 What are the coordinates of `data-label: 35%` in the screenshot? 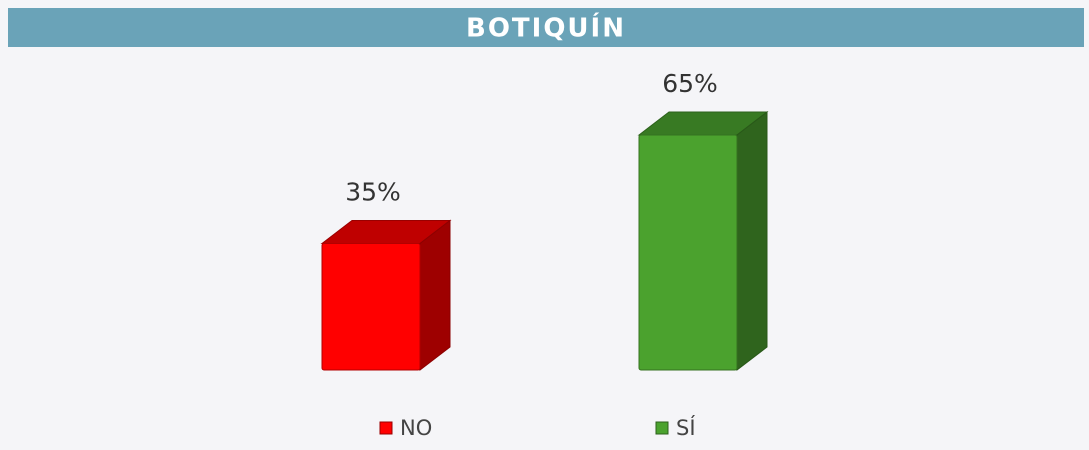 It's located at (373, 191).